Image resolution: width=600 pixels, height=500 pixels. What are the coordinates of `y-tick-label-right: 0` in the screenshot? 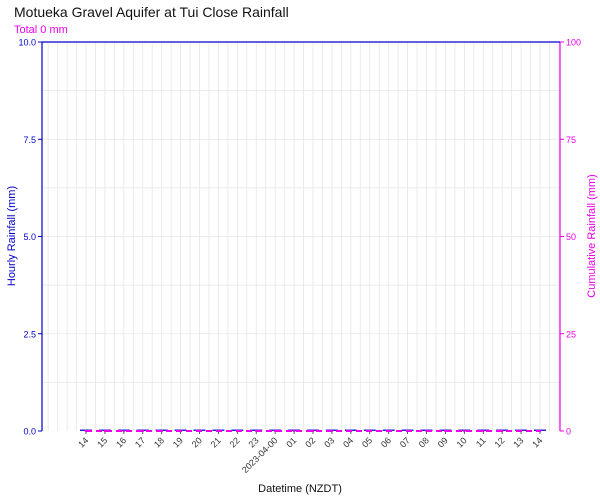 It's located at (568, 432).